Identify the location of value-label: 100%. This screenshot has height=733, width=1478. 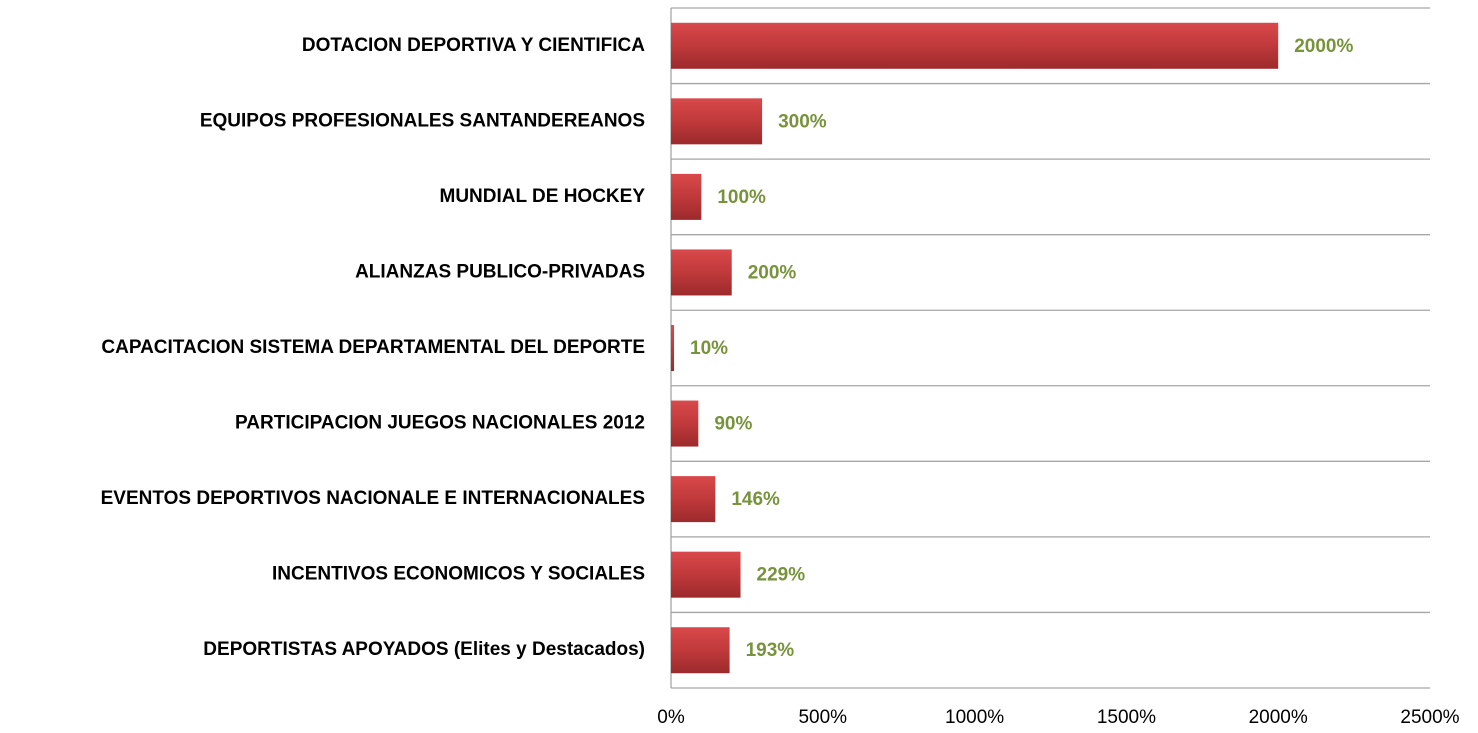
(741, 197).